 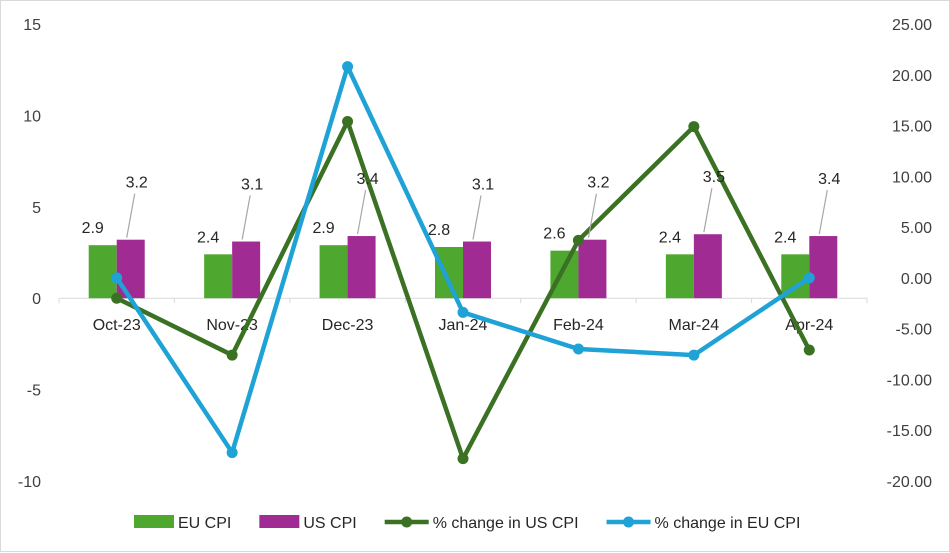 What do you see at coordinates (279, 521) in the screenshot?
I see `legend-swatch-us-cpi` at bounding box center [279, 521].